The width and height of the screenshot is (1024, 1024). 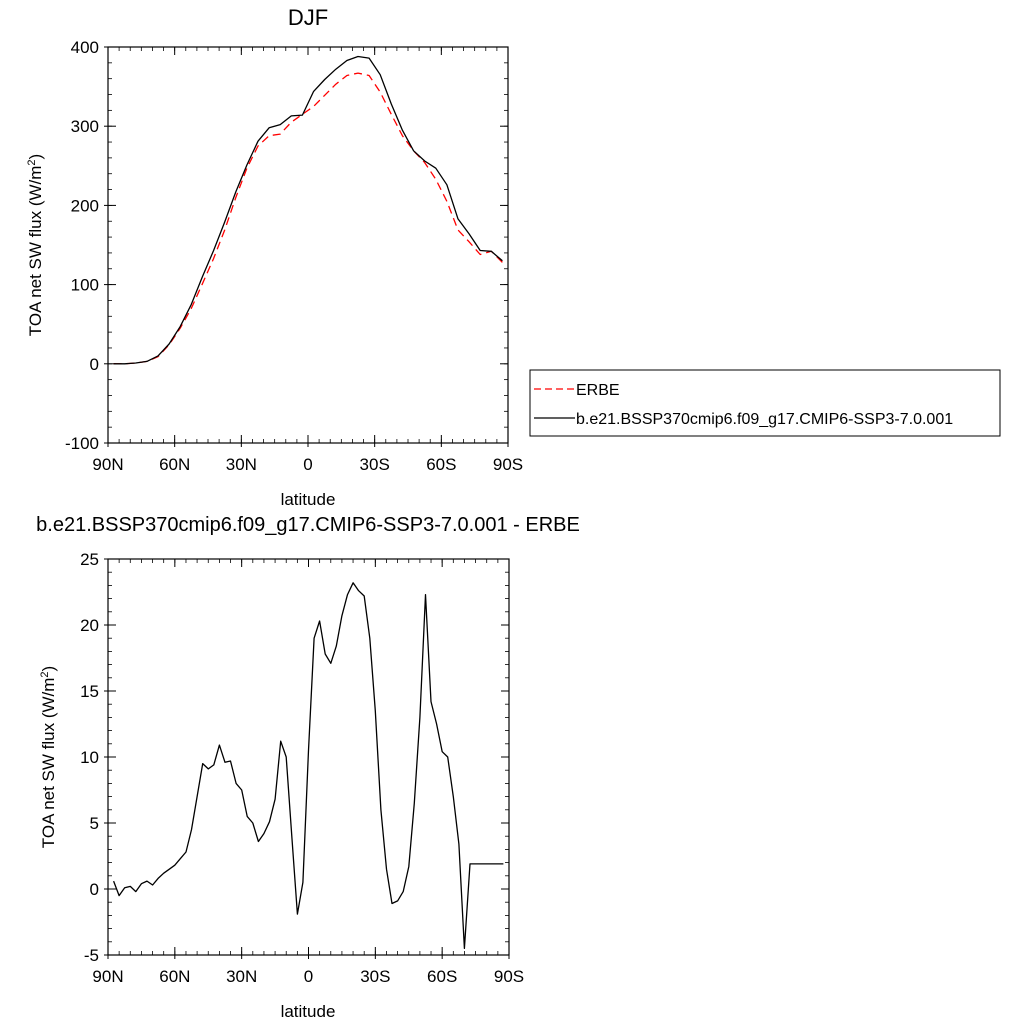 What do you see at coordinates (85, 47) in the screenshot?
I see `y-tick-label: 400` at bounding box center [85, 47].